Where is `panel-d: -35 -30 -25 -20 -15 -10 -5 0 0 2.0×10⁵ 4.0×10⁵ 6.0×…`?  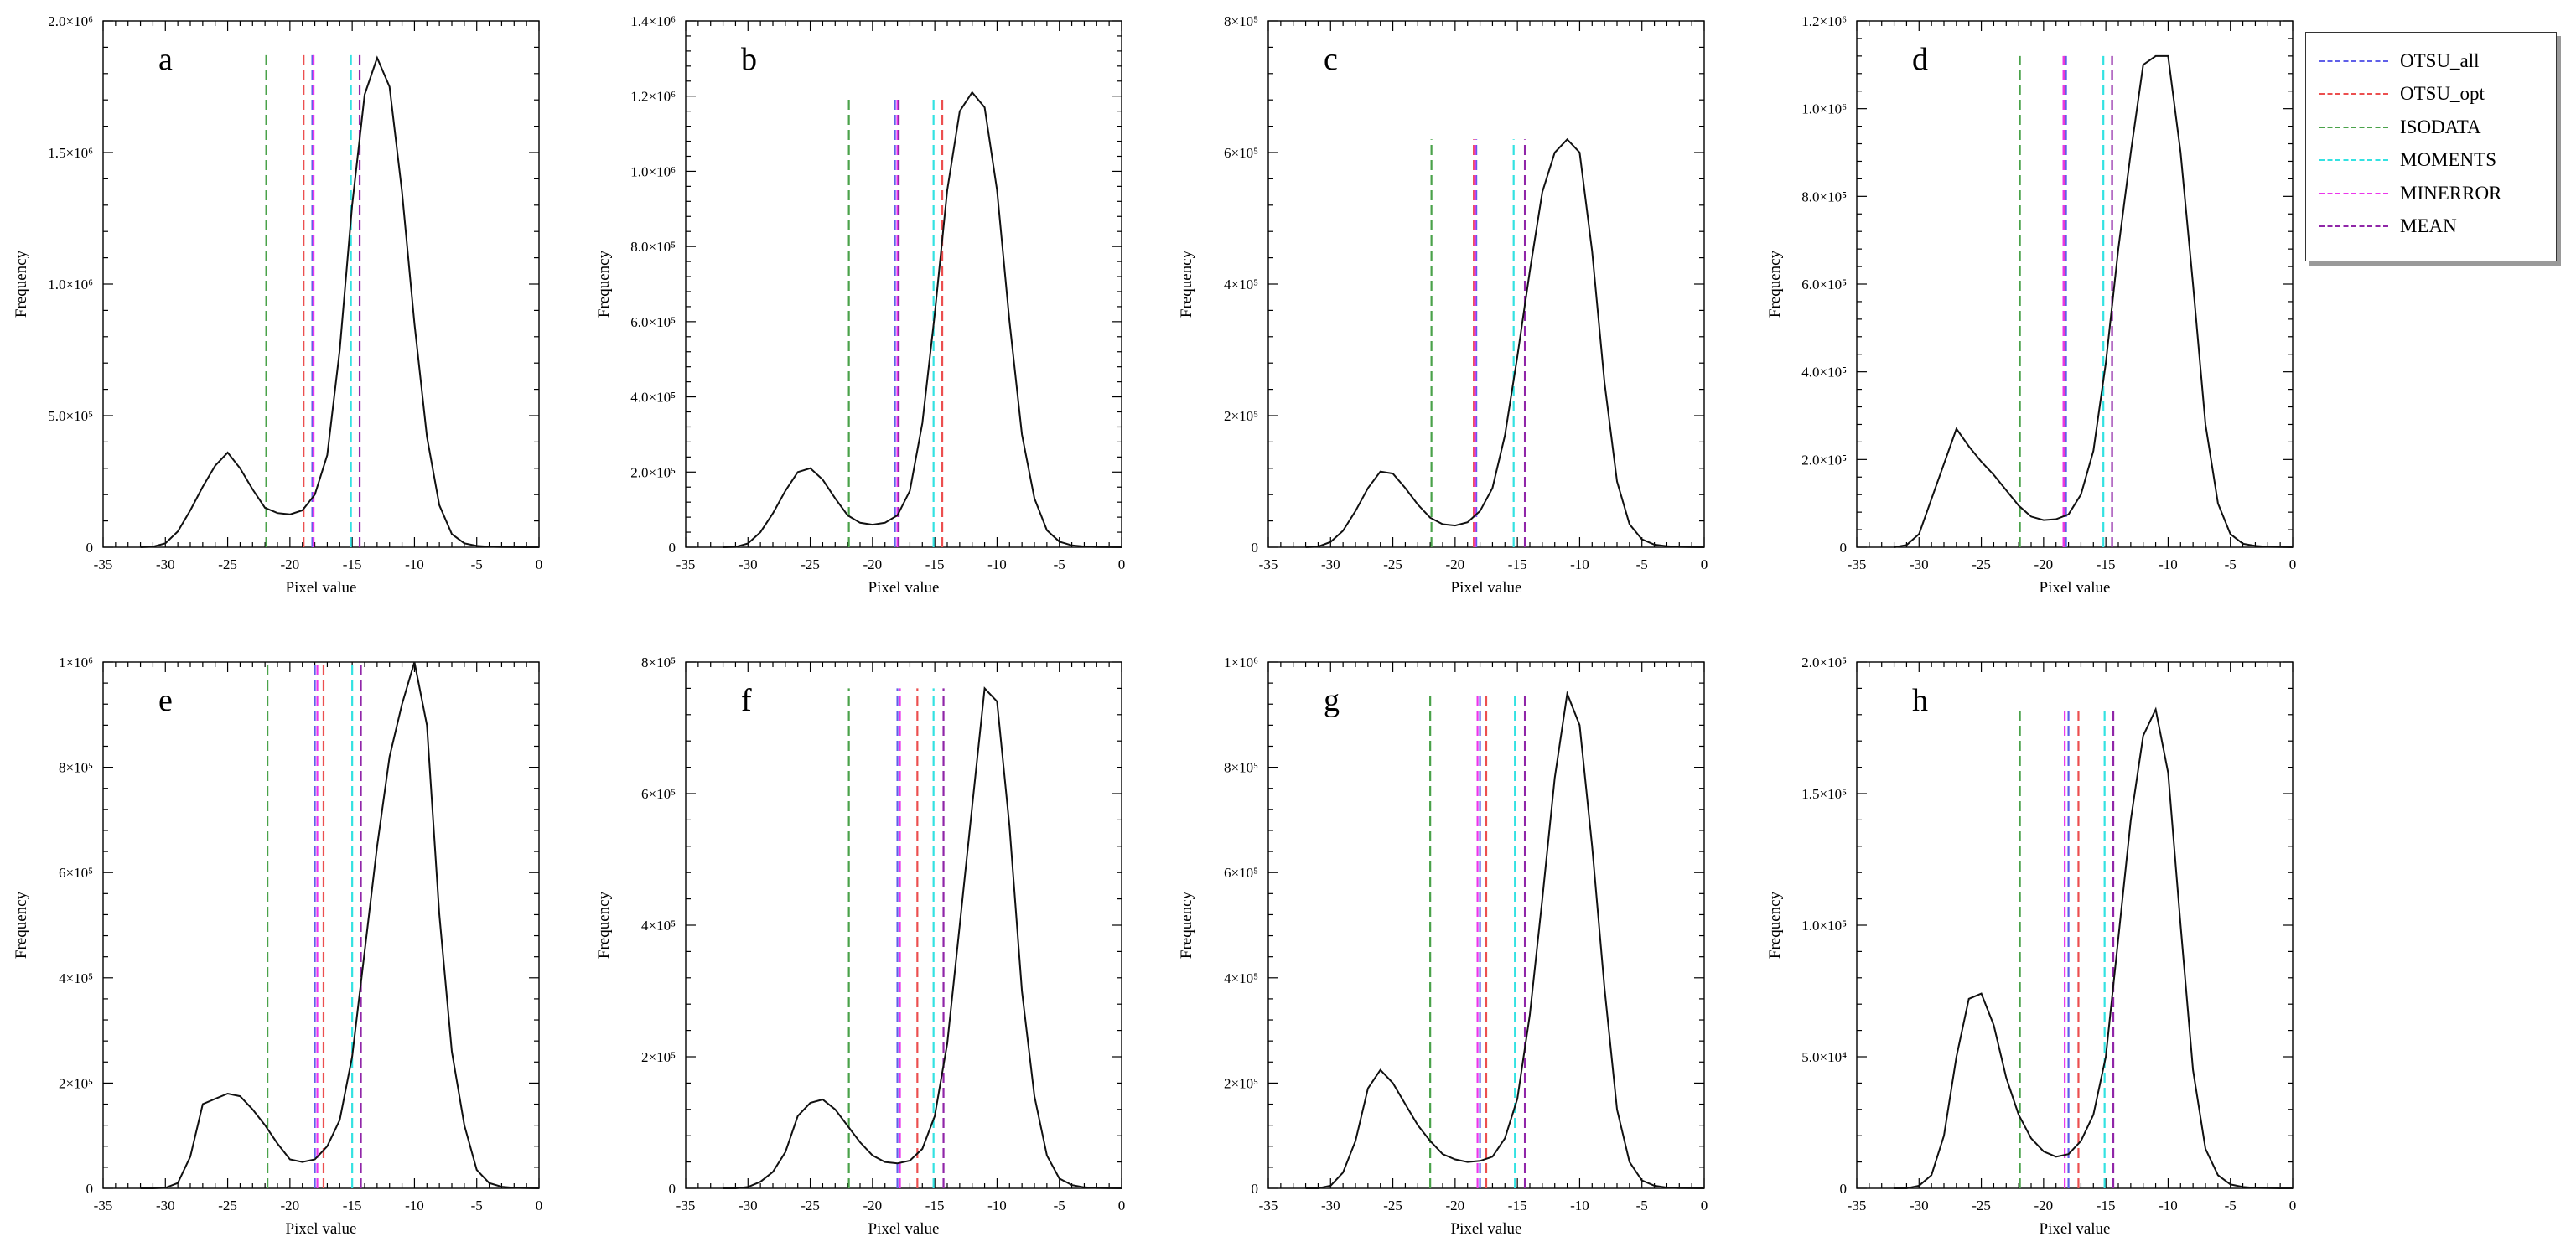
panel-d: -35 -30 -25 -20 -15 -10 -5 0 0 2.0×10⁵ 4.0×10⁵ 6.0×… is located at coordinates (2031, 305).